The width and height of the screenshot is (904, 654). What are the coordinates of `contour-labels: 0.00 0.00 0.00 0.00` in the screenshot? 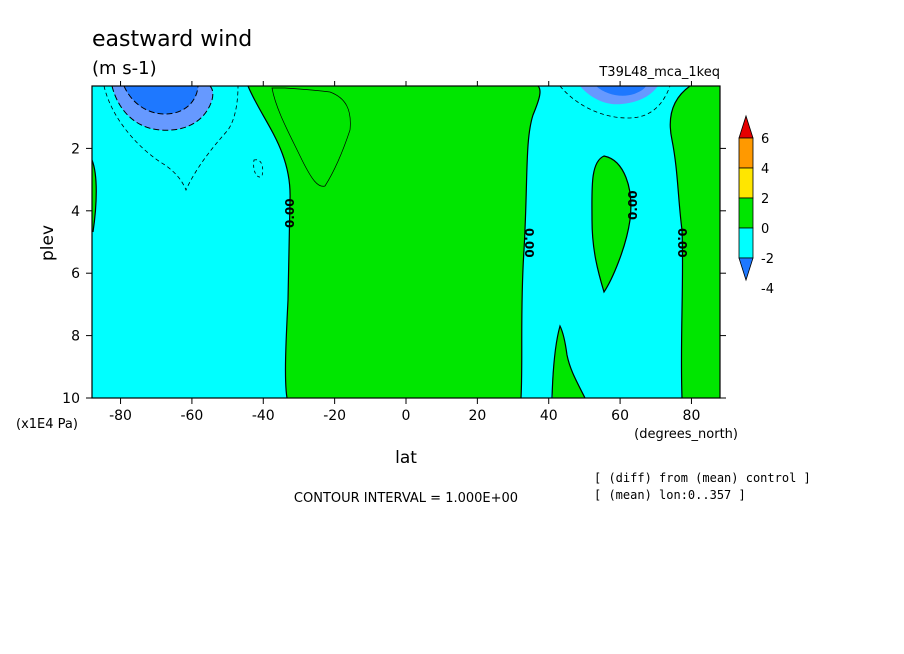 It's located at (486, 223).